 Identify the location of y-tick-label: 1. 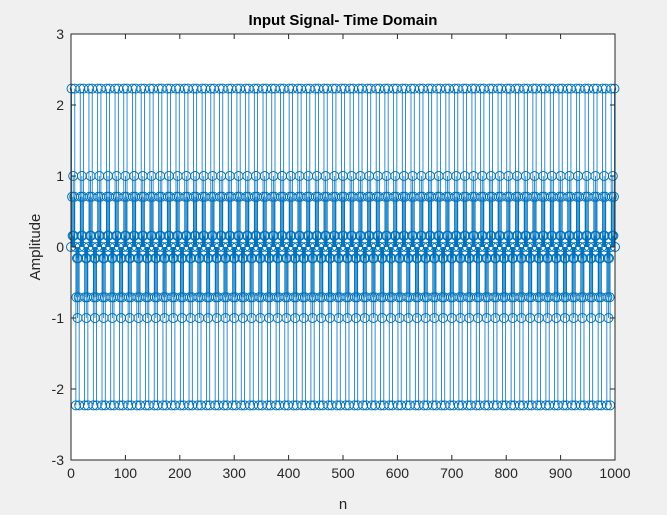
(60, 176).